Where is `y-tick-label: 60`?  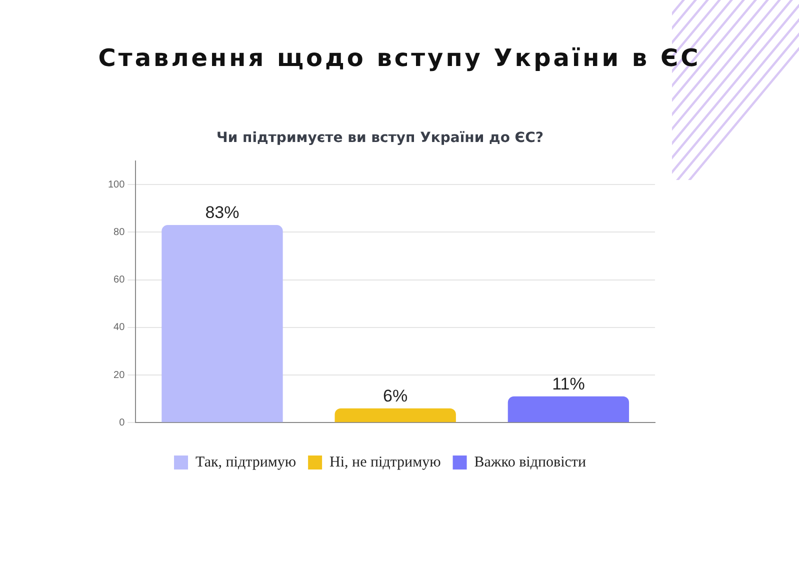
y-tick-label: 60 is located at coordinates (120, 280).